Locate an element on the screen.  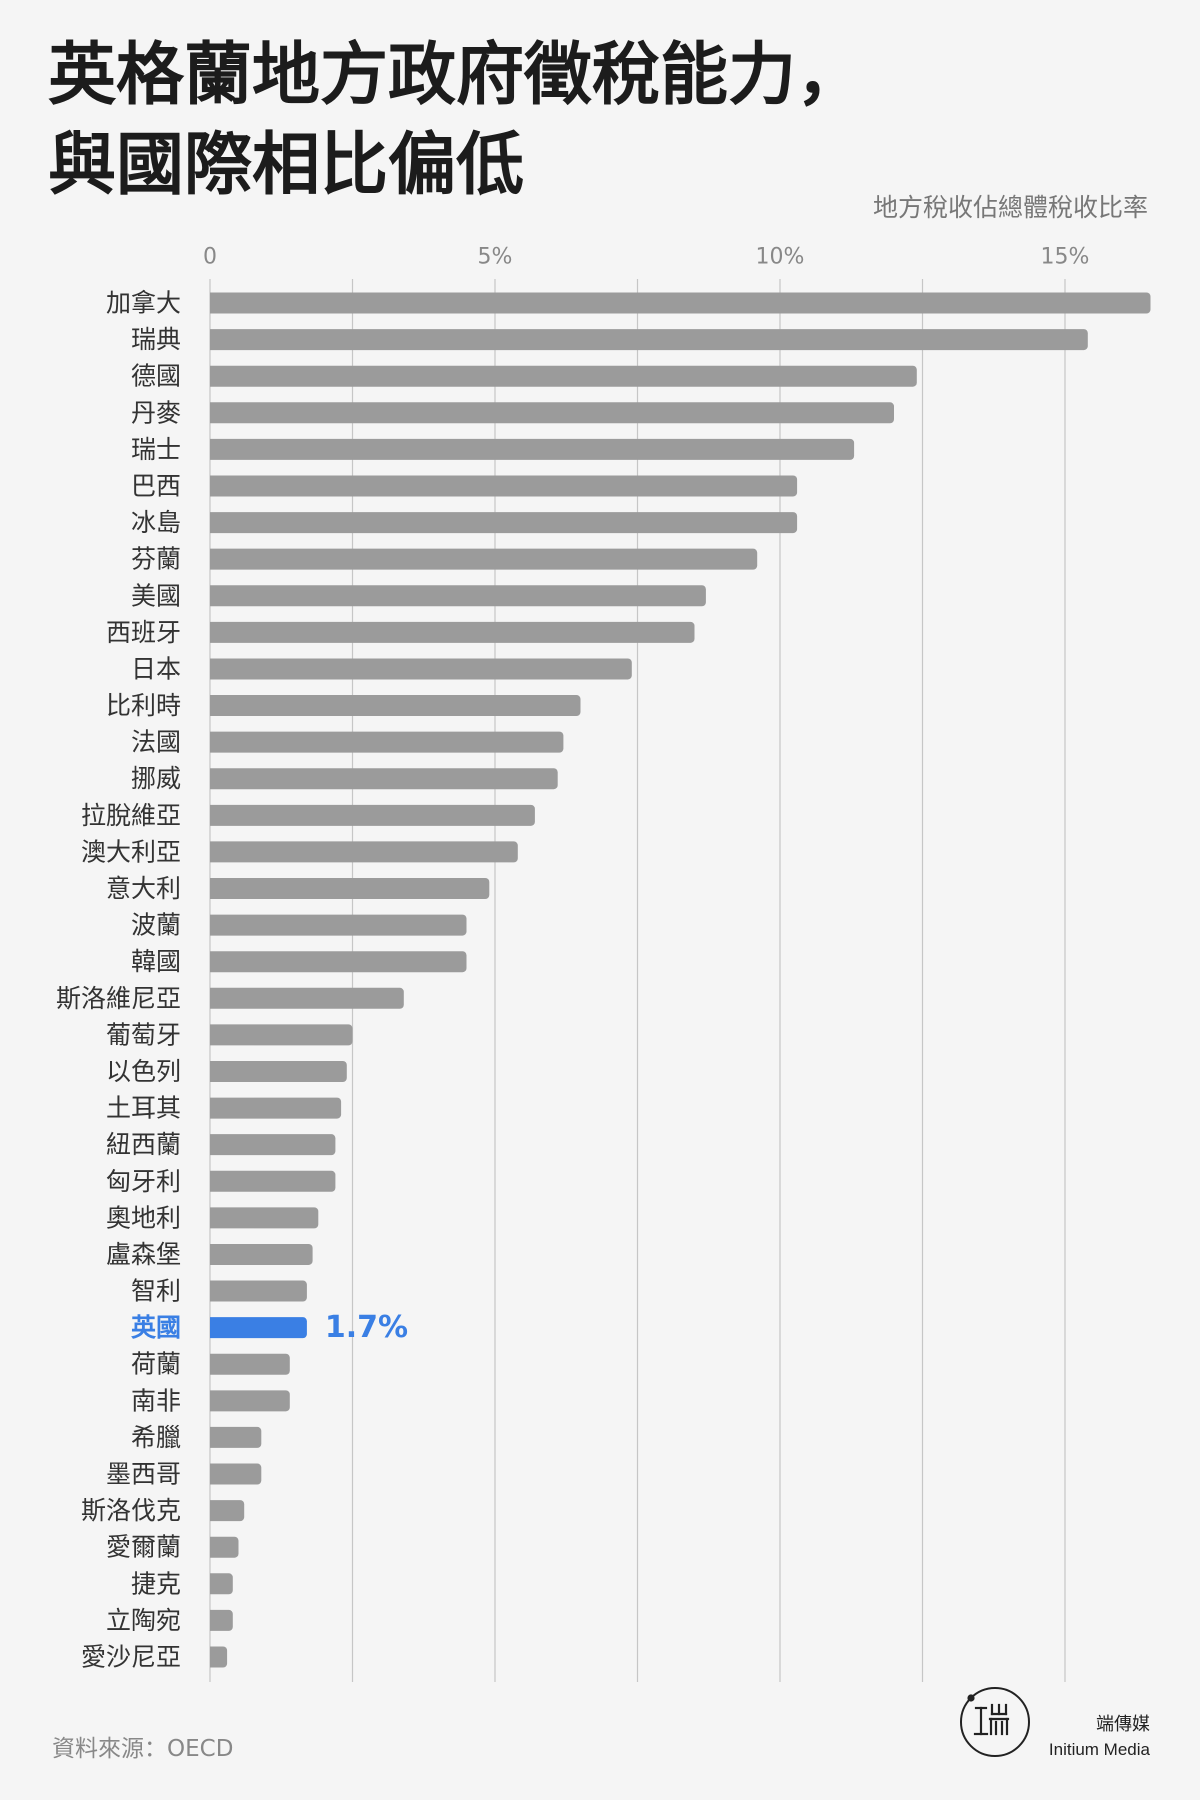
category-label-18: 波蘭 is located at coordinates (156, 925).